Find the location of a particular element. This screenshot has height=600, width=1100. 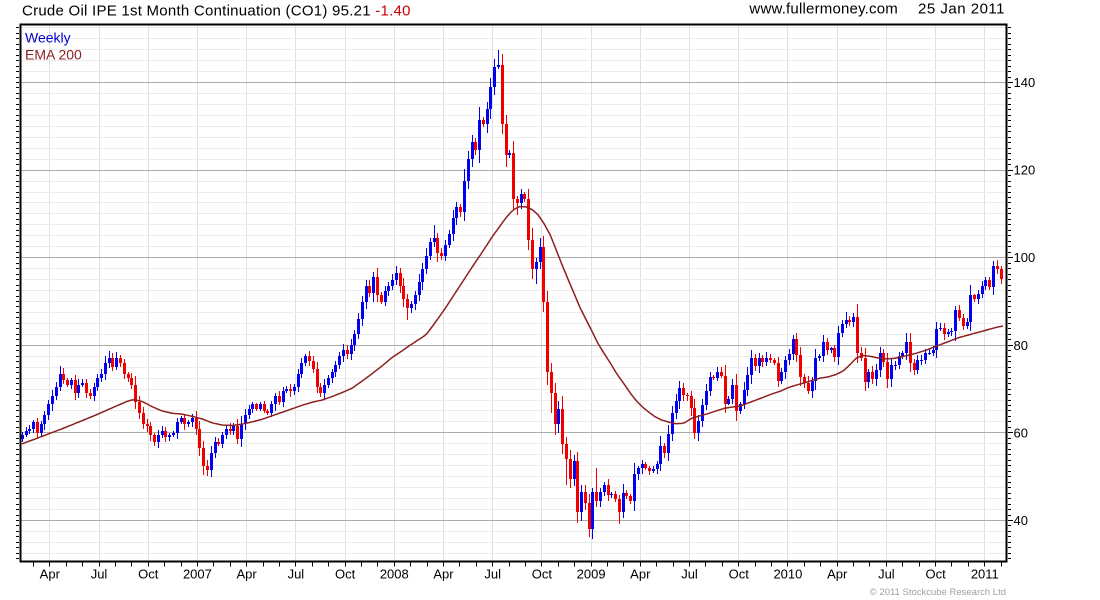

svg-text: 40 is located at coordinates (1021, 520).